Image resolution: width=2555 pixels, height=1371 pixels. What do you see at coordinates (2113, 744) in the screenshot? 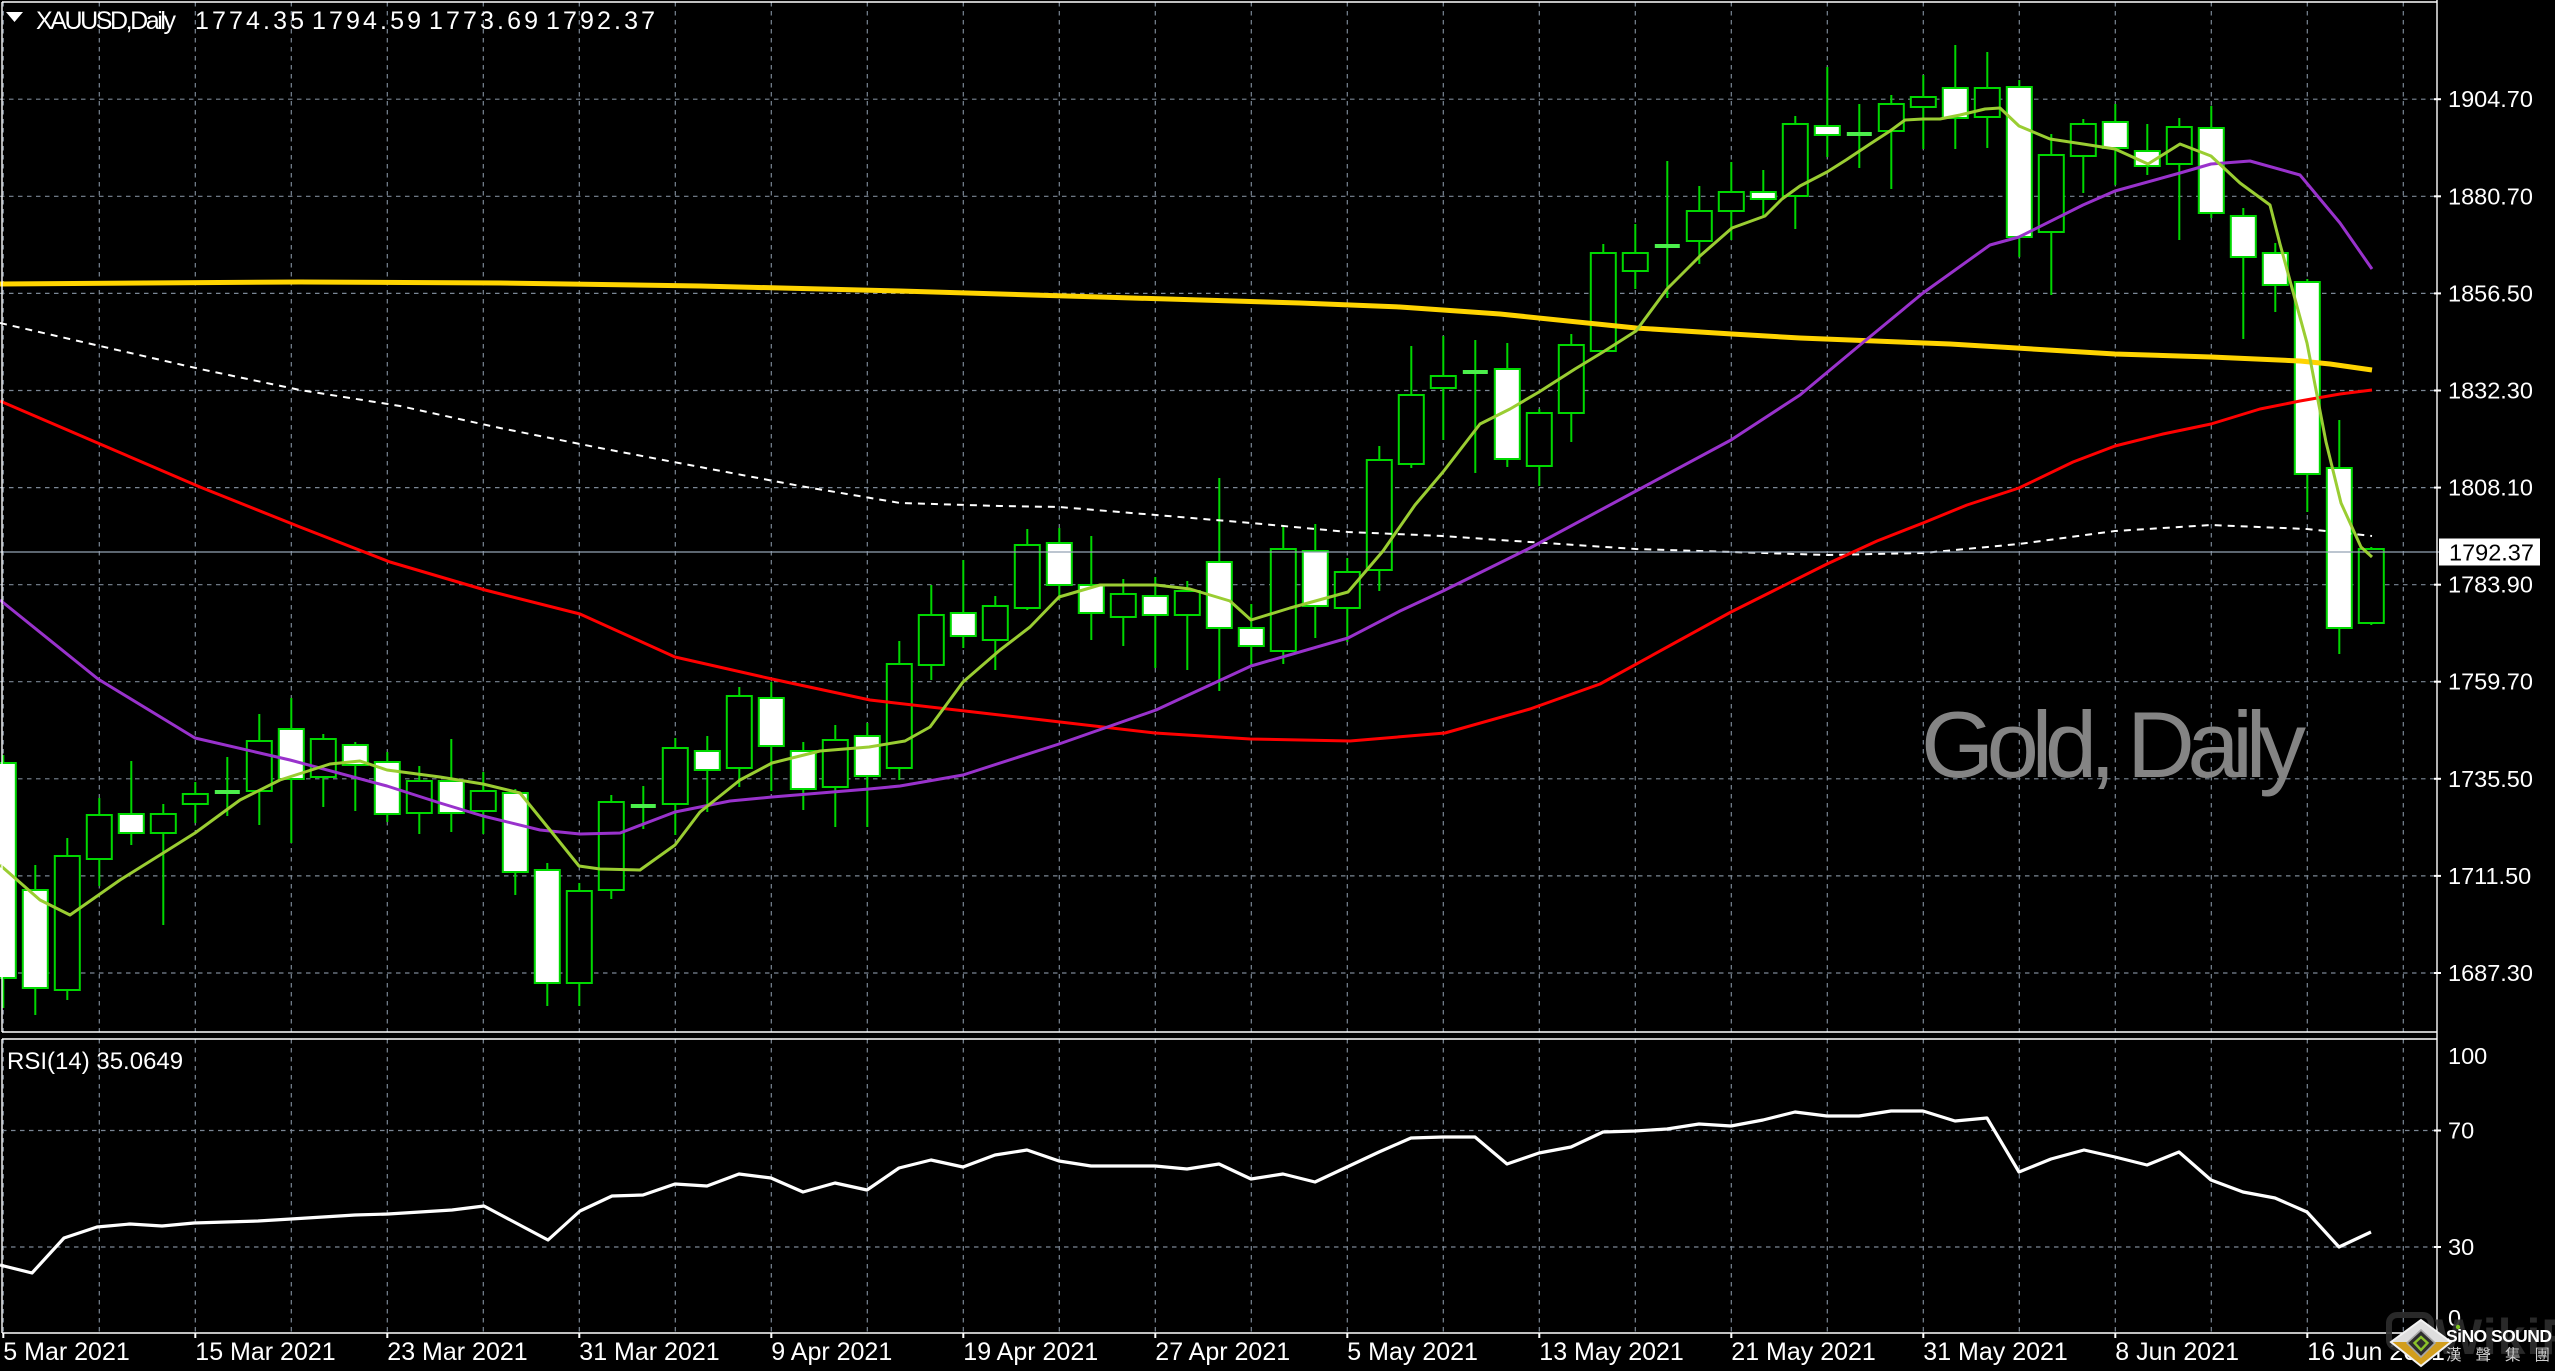
I see `svg-text: Gold, Daily` at bounding box center [2113, 744].